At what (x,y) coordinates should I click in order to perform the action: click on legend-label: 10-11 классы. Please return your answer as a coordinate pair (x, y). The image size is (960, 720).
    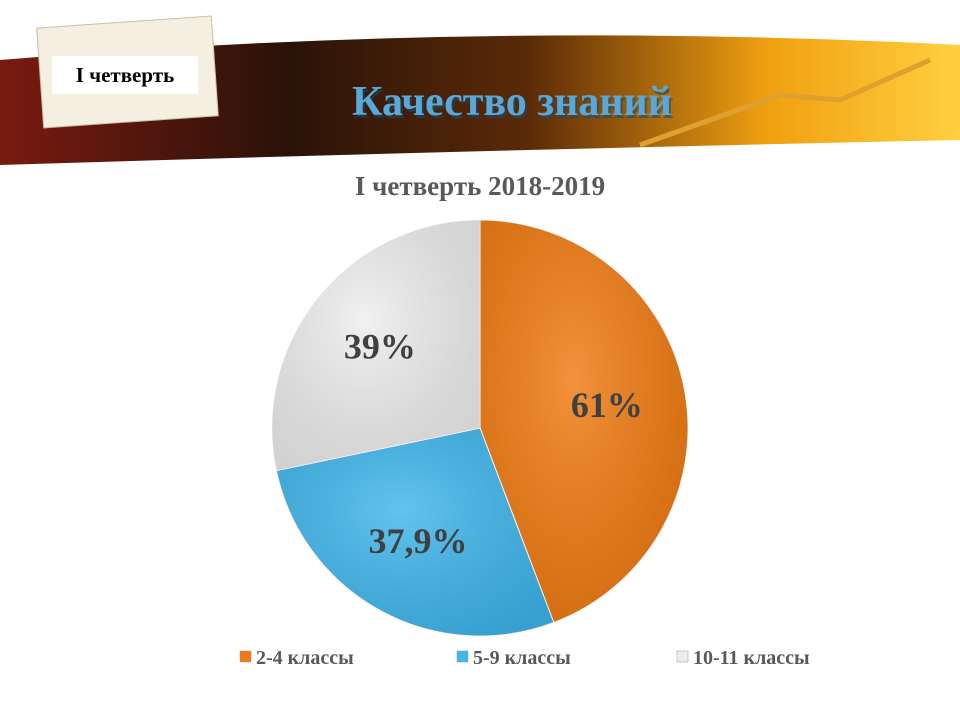
    Looking at the image, I should click on (751, 658).